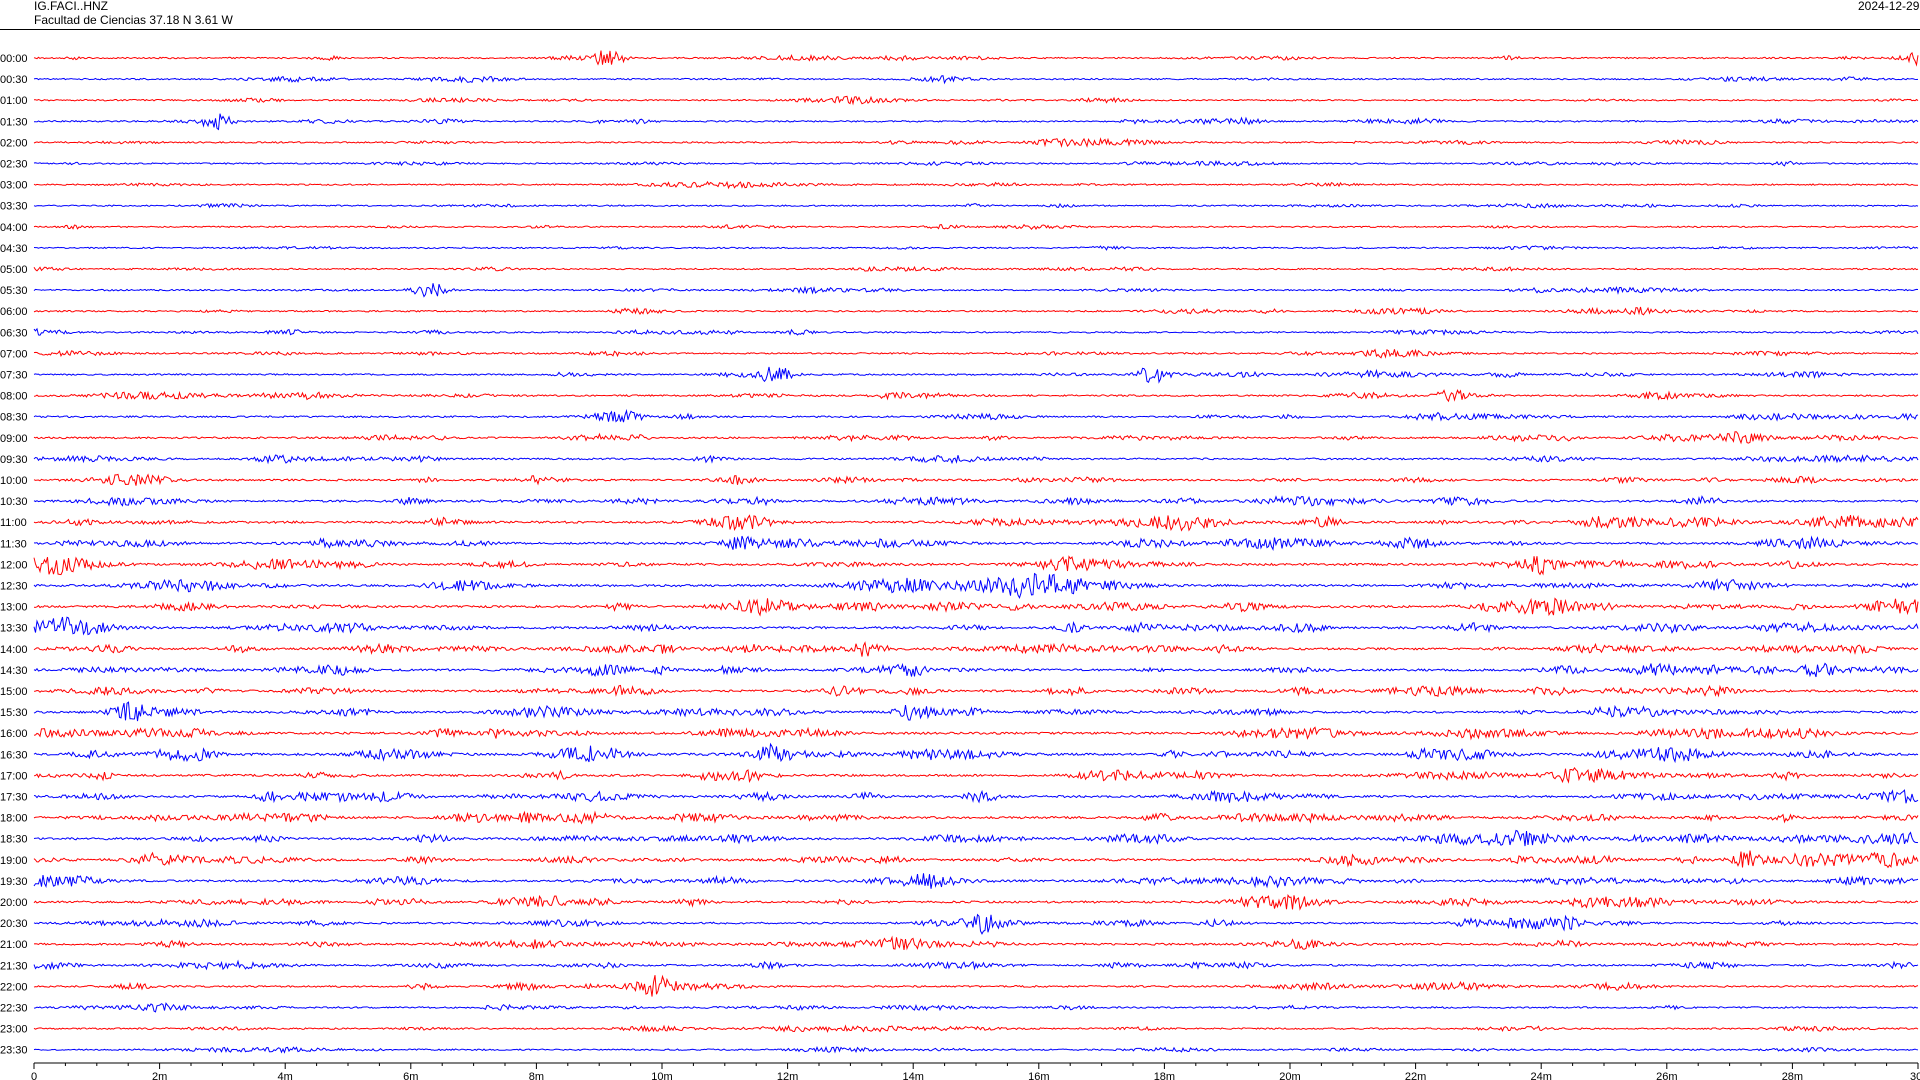 The height and width of the screenshot is (1080, 1920). Describe the element at coordinates (1889, 6) in the screenshot. I see `plot-date: 2024-12-29` at that location.